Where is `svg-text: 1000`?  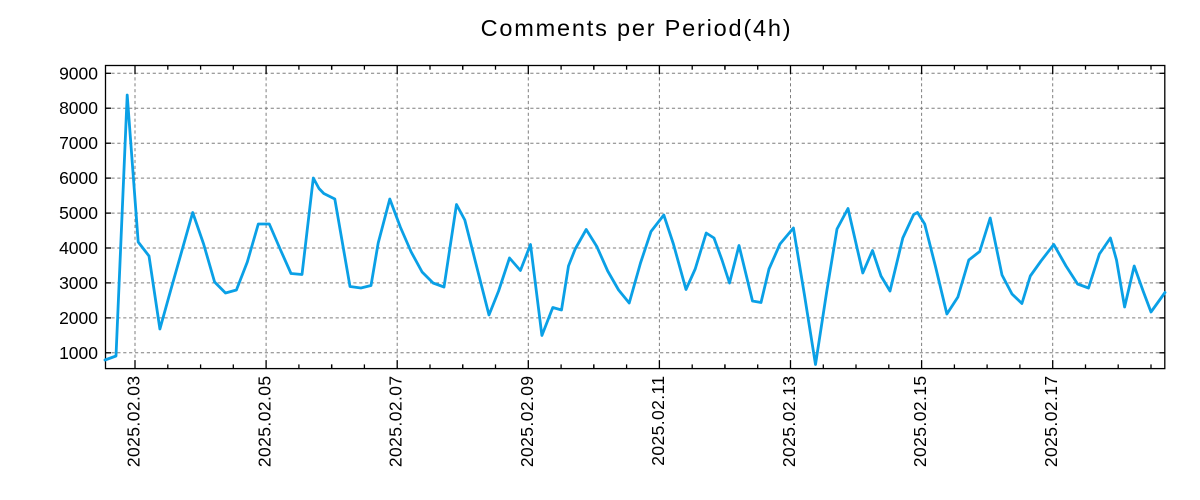
svg-text: 1000 is located at coordinates (78, 353).